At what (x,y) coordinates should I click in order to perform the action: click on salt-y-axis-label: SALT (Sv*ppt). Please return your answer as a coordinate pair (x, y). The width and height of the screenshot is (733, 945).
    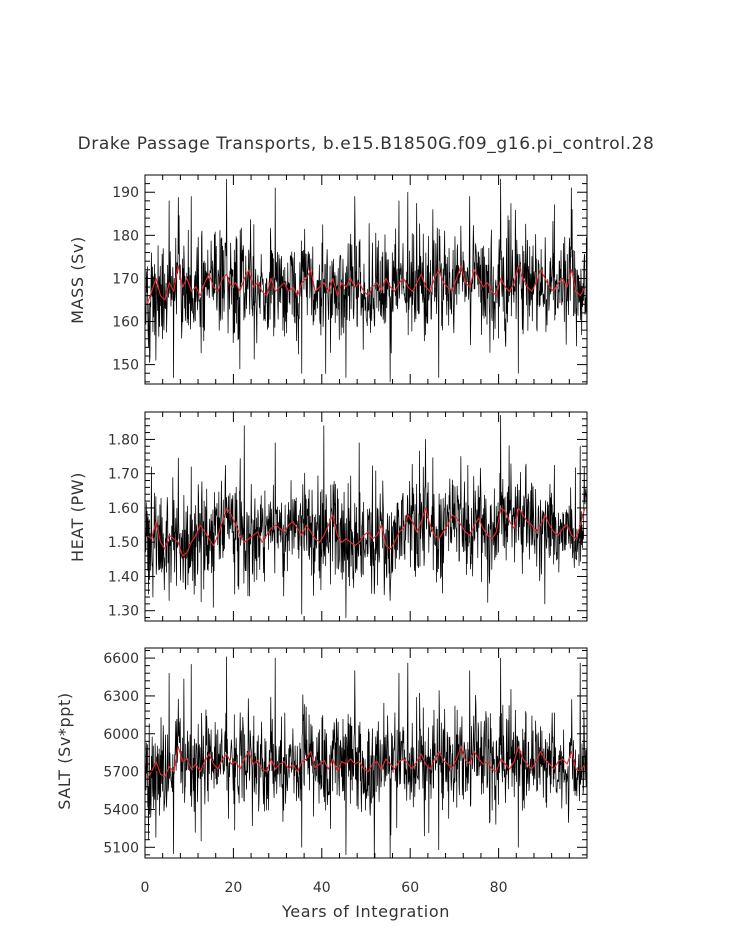
    Looking at the image, I should click on (64, 750).